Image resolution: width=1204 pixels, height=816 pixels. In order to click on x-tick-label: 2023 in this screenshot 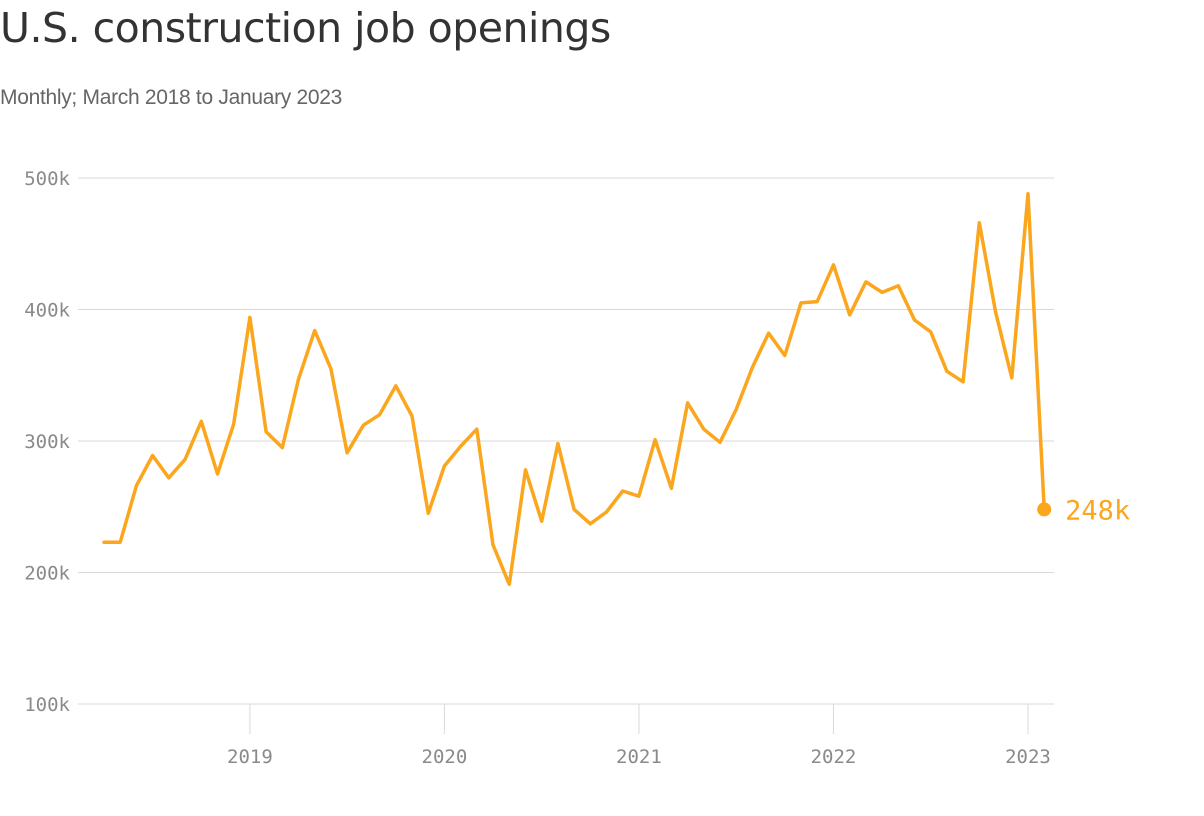, I will do `click(1028, 757)`.